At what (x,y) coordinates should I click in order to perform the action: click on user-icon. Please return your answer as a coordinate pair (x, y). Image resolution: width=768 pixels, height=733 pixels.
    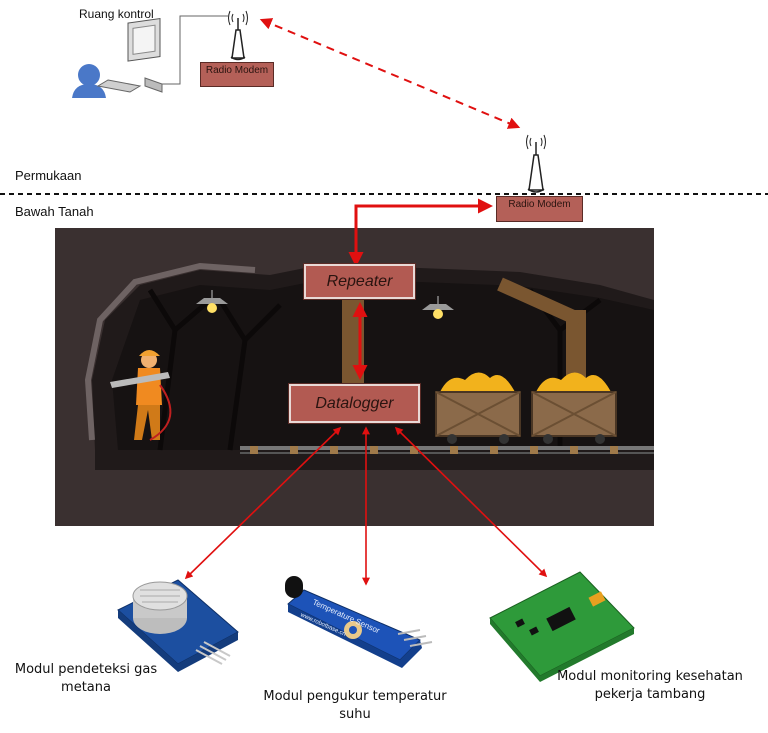
    Looking at the image, I should click on (89, 81).